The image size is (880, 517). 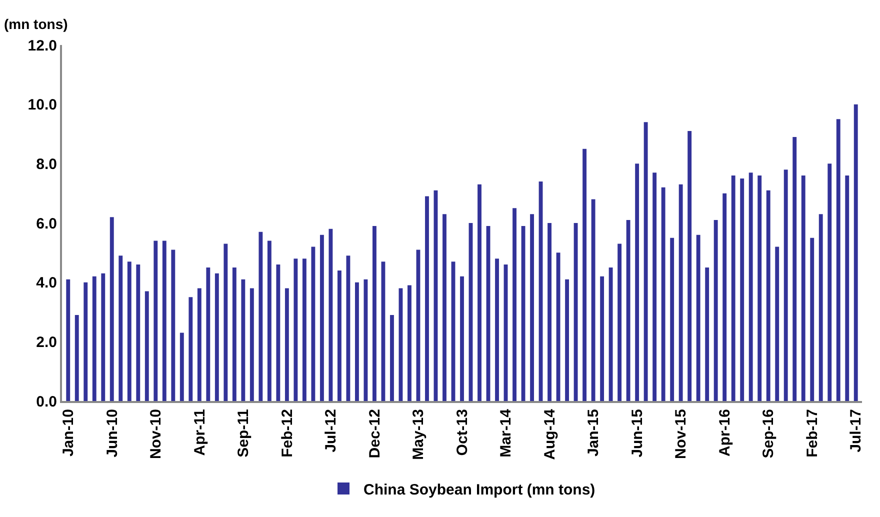 What do you see at coordinates (46, 401) in the screenshot?
I see `y-tick-label: 0.0` at bounding box center [46, 401].